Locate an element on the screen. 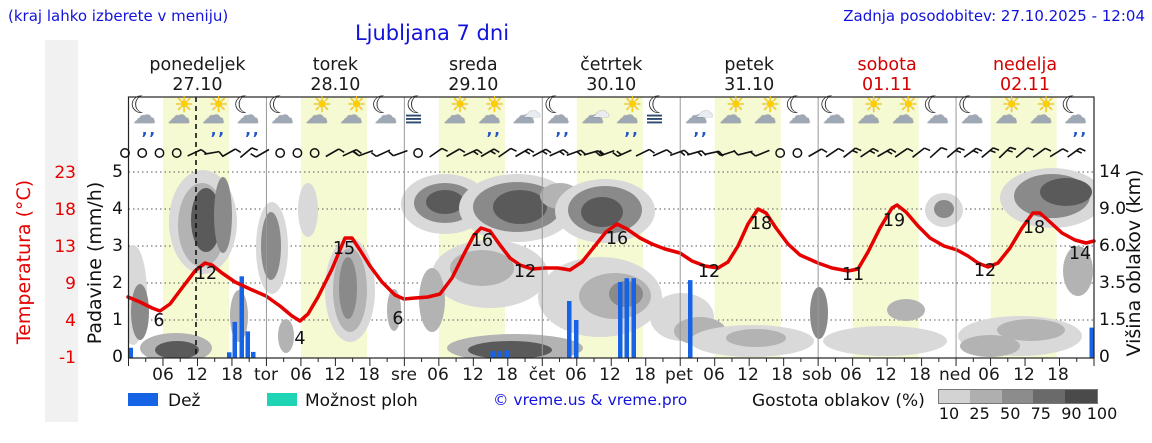  temp-value-label: 16 is located at coordinates (617, 239).